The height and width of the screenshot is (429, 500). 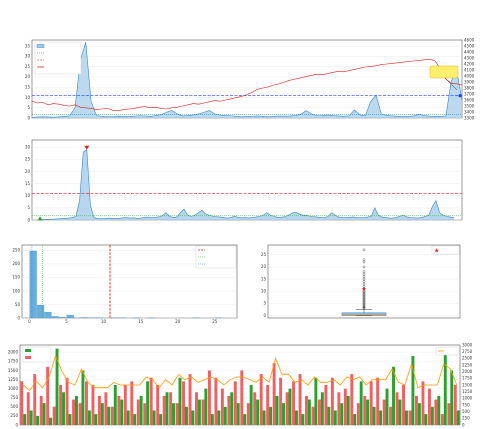 What do you see at coordinates (215, 321) in the screenshot?
I see `panel3-xtick: 25` at bounding box center [215, 321].